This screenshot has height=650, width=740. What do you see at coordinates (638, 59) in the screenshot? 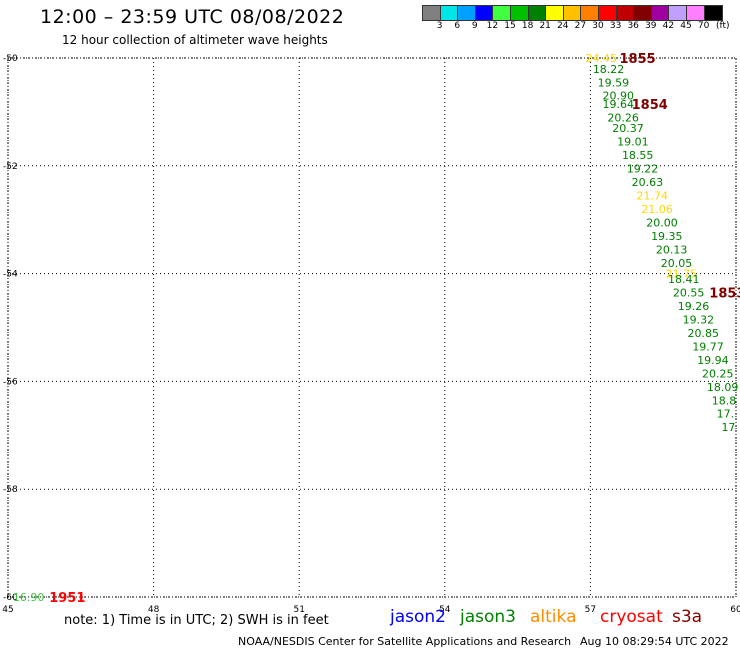
I see `time-label: 1855` at bounding box center [638, 59].